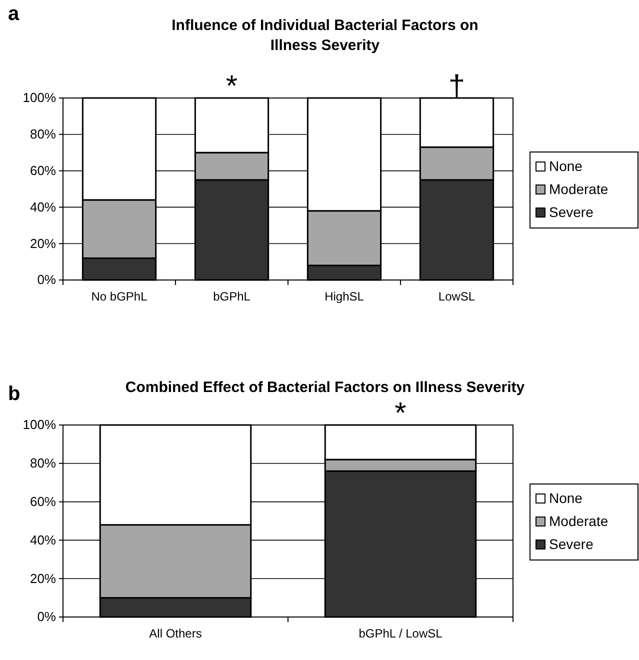 This screenshot has width=639, height=660. Describe the element at coordinates (119, 297) in the screenshot. I see `x-tick-label: No bGPhL` at that location.